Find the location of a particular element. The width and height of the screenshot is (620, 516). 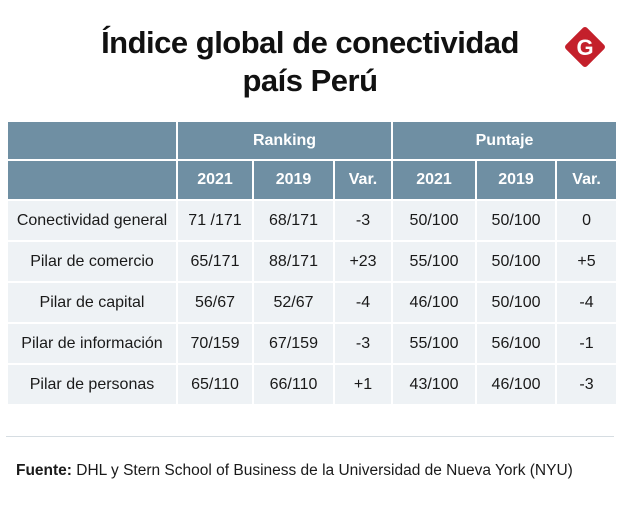

row-label: Pilar de capital is located at coordinates (92, 302).